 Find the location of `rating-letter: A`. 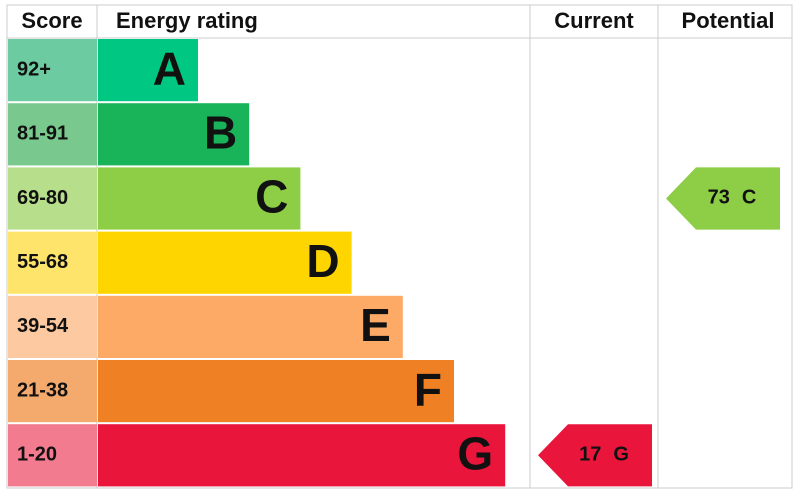

rating-letter: A is located at coordinates (169, 68).